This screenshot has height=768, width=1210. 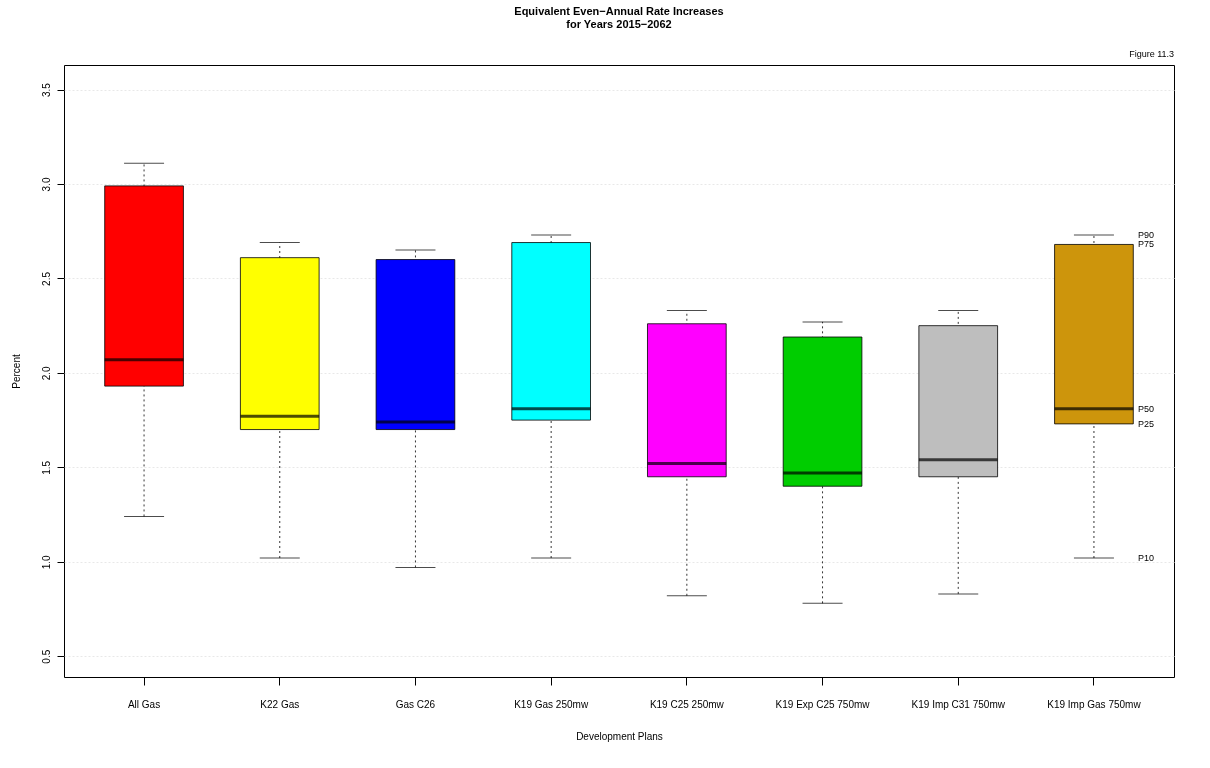 What do you see at coordinates (46, 467) in the screenshot?
I see `y-tick-label: 1.5` at bounding box center [46, 467].